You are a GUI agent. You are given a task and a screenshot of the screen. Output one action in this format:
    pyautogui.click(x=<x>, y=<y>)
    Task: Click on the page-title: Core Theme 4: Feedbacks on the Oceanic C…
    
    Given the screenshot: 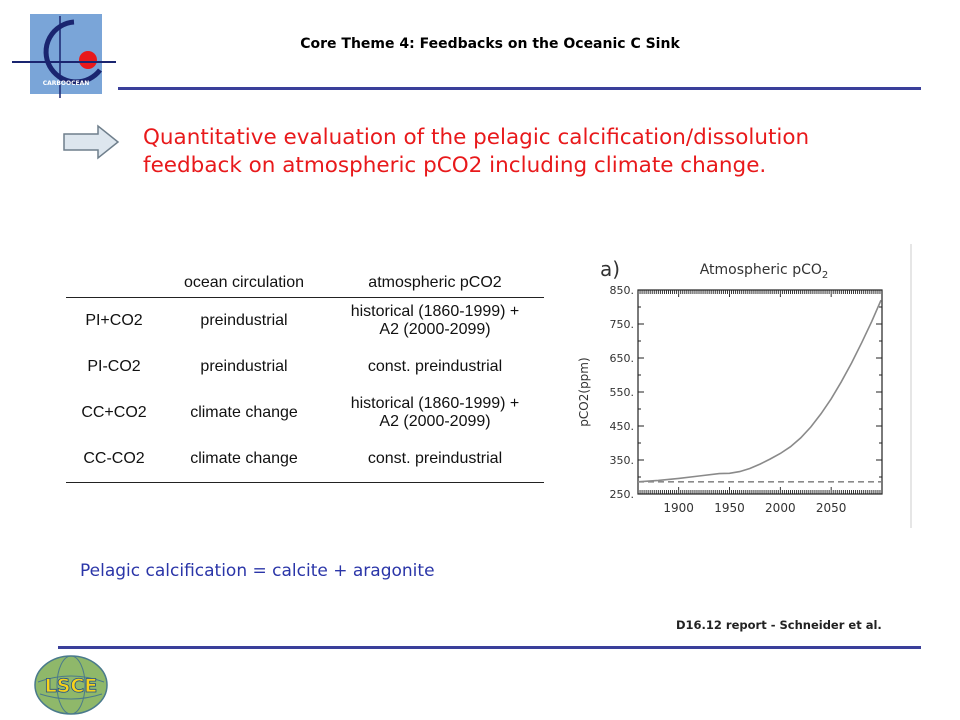 What is the action you would take?
    pyautogui.click(x=490, y=44)
    